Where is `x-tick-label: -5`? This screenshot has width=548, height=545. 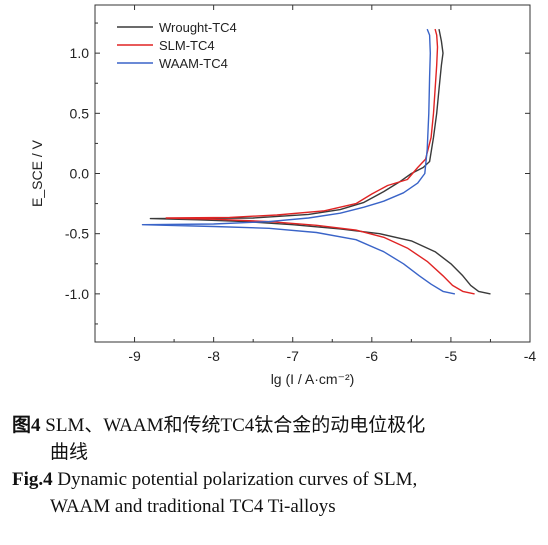 x-tick-label: -5 is located at coordinates (451, 356).